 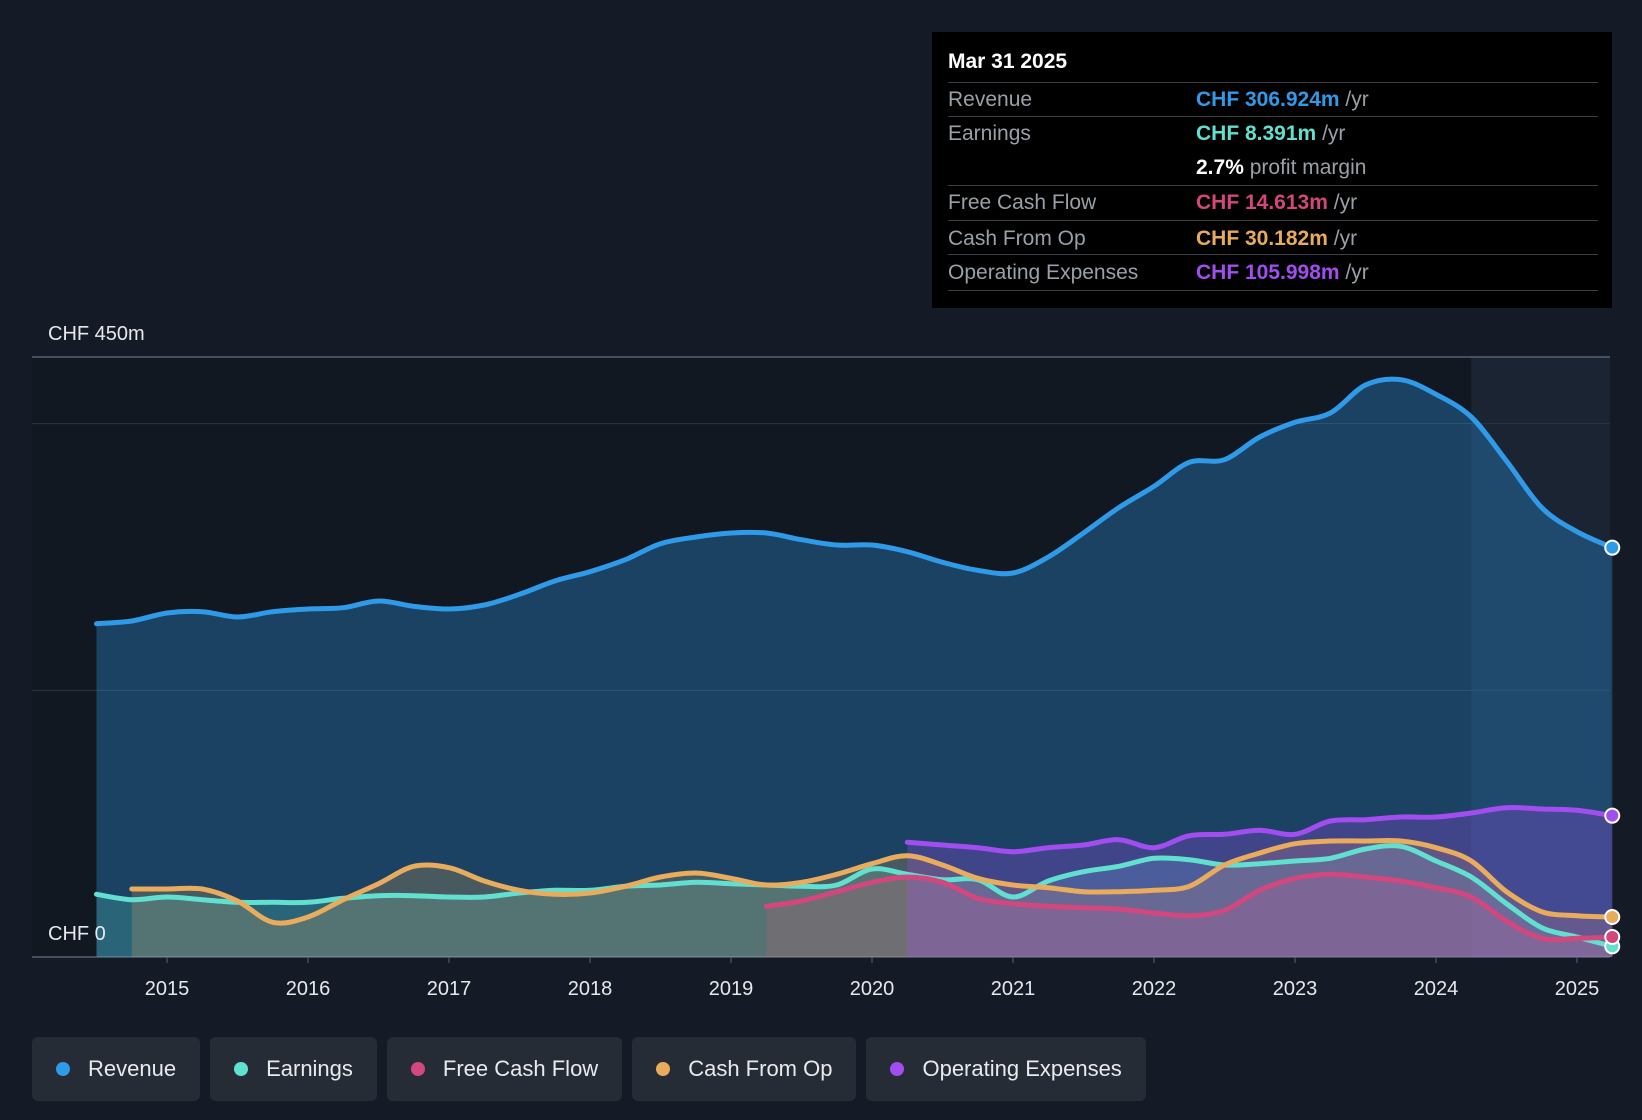 I want to click on y-axis-max-label: CHF 450m, so click(x=96, y=334).